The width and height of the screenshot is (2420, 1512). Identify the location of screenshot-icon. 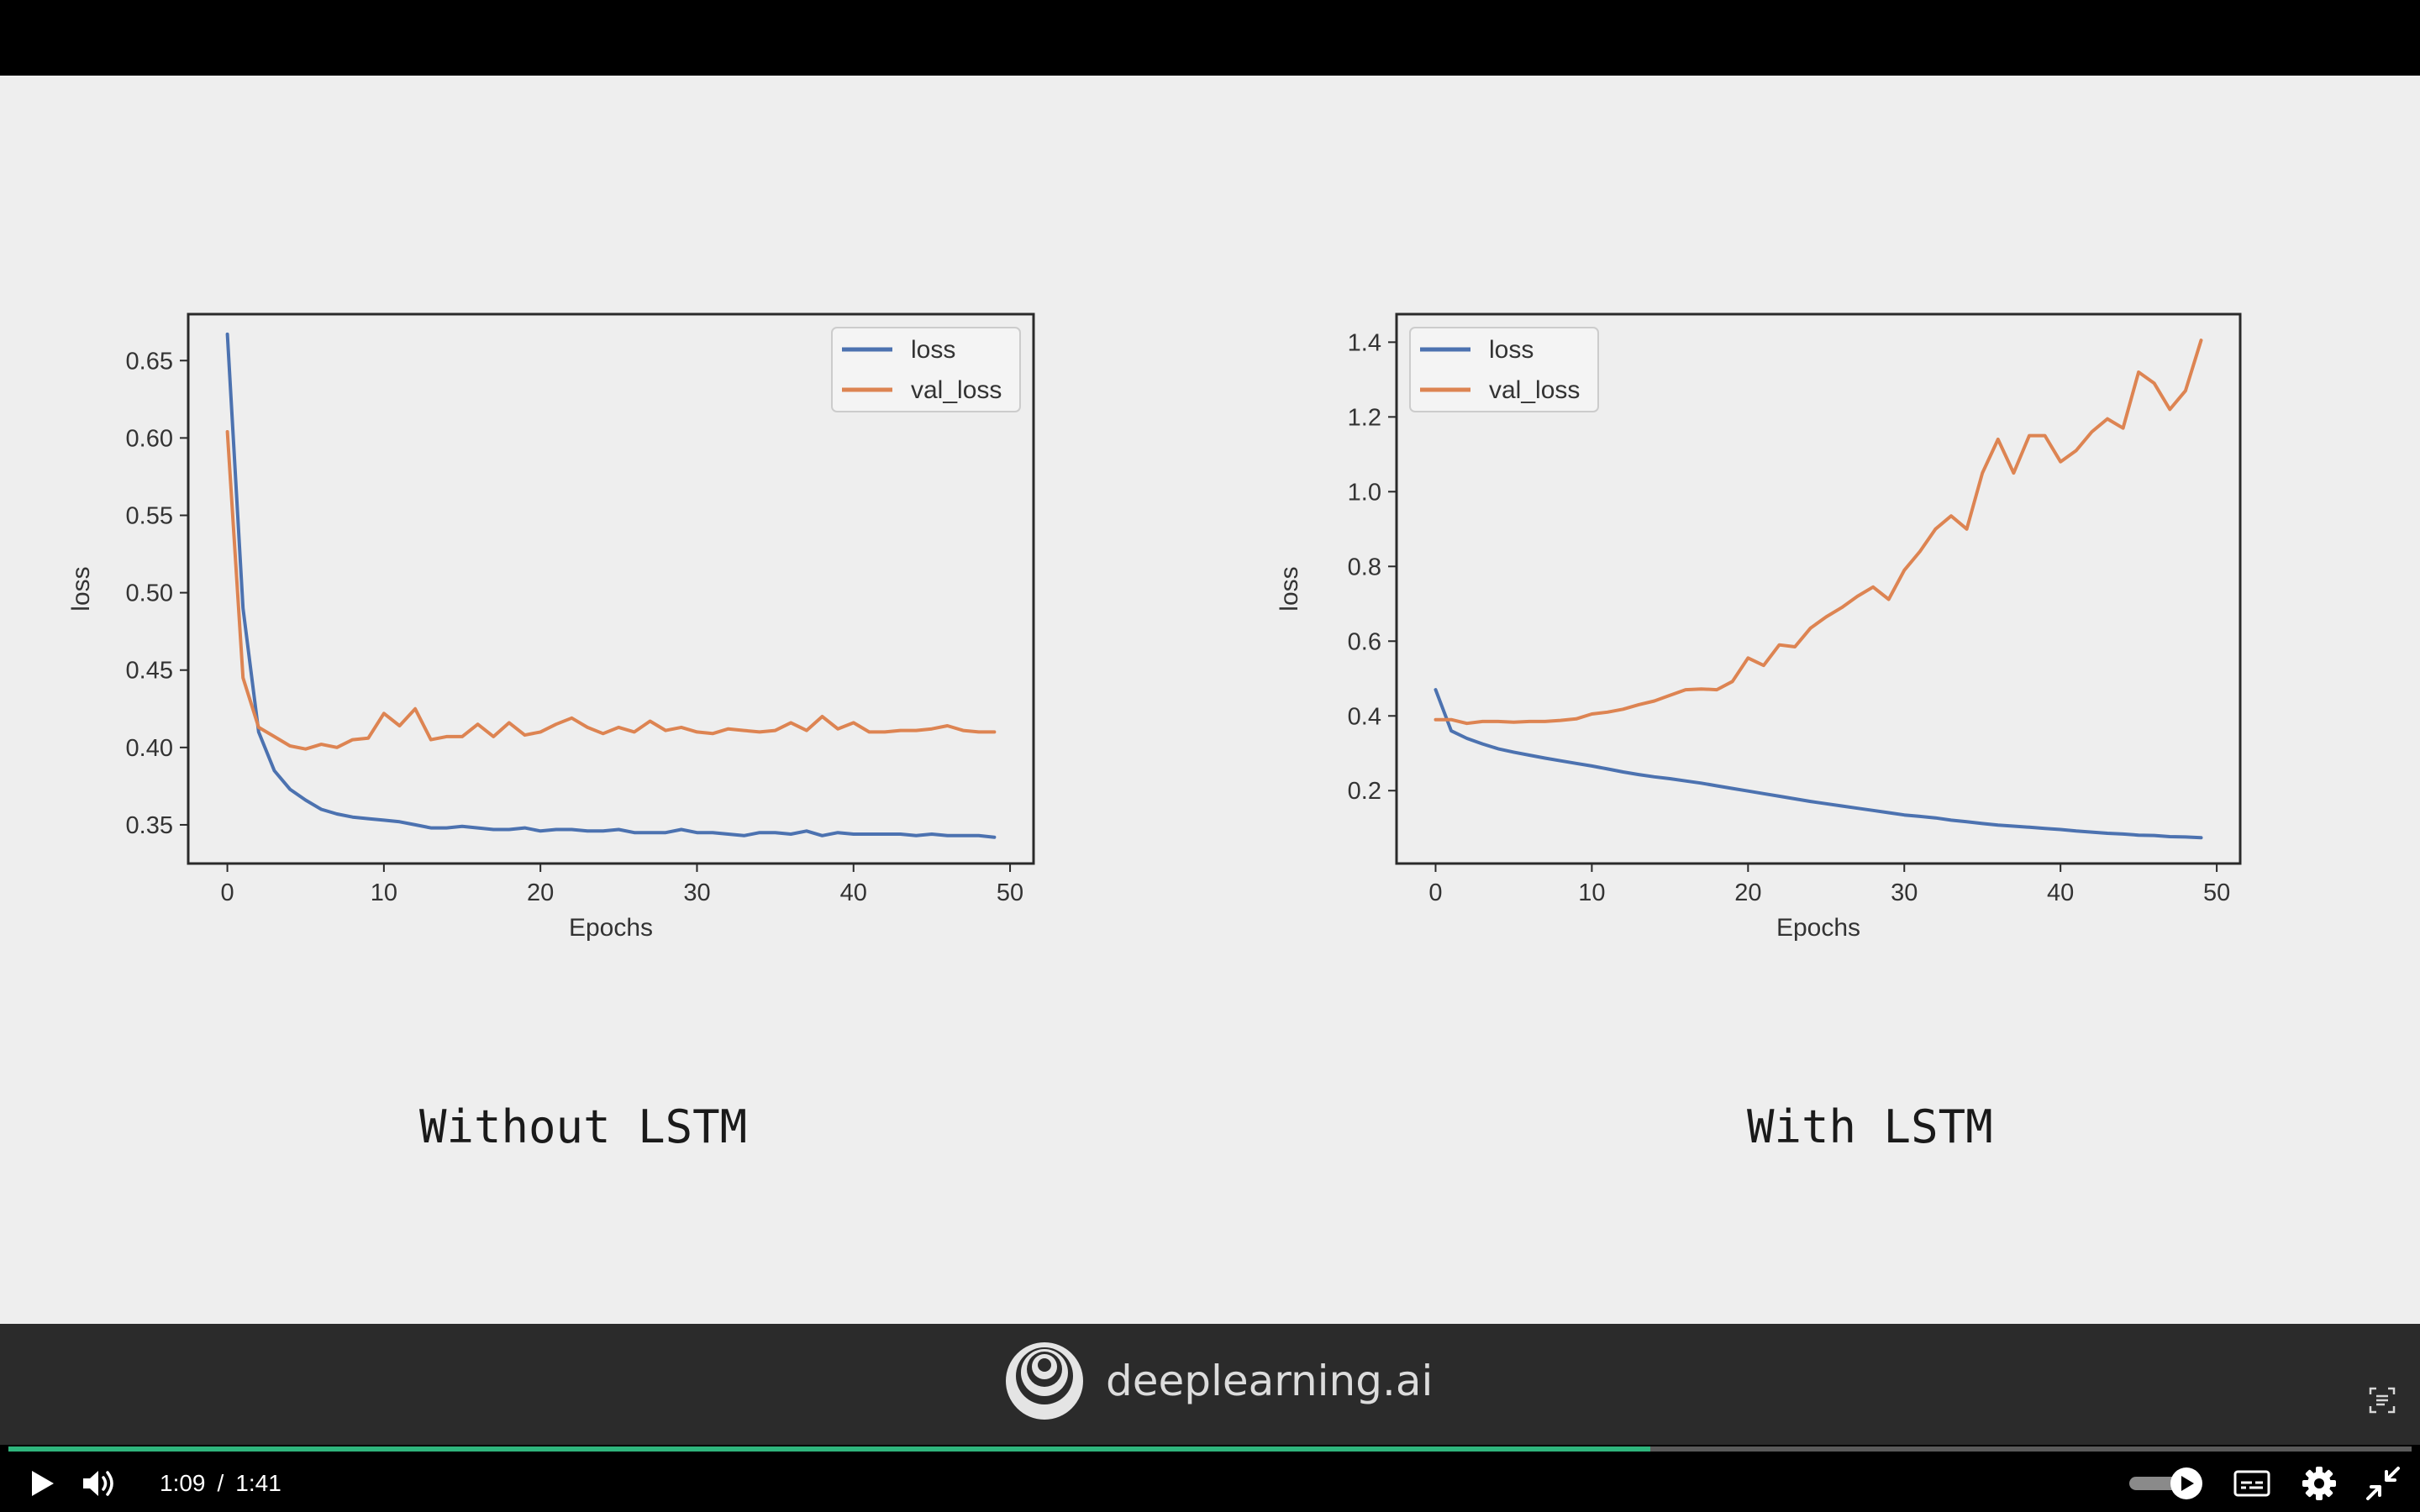
(2382, 1400).